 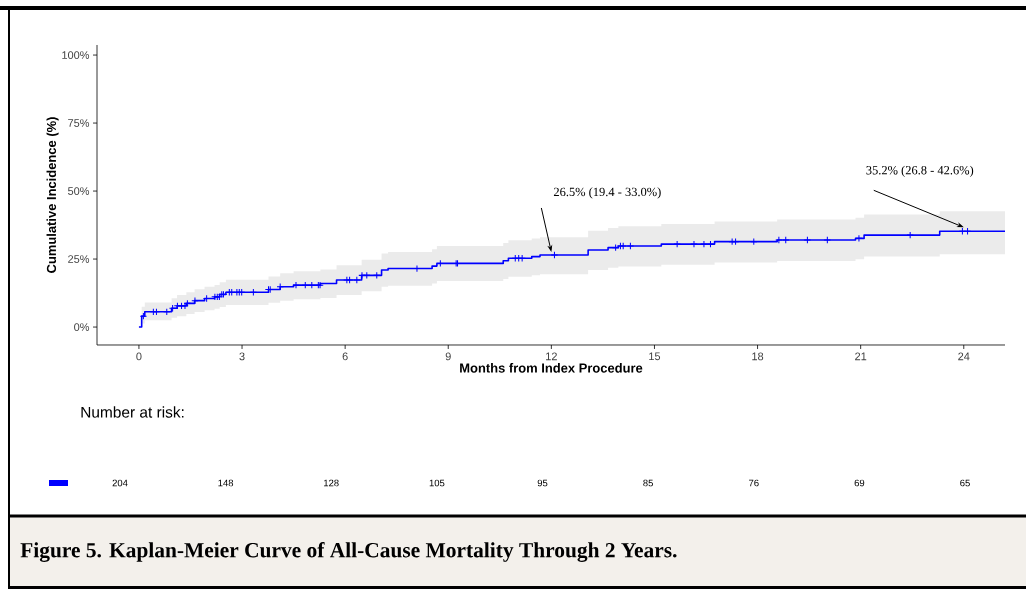 What do you see at coordinates (754, 483) in the screenshot?
I see `text: 76` at bounding box center [754, 483].